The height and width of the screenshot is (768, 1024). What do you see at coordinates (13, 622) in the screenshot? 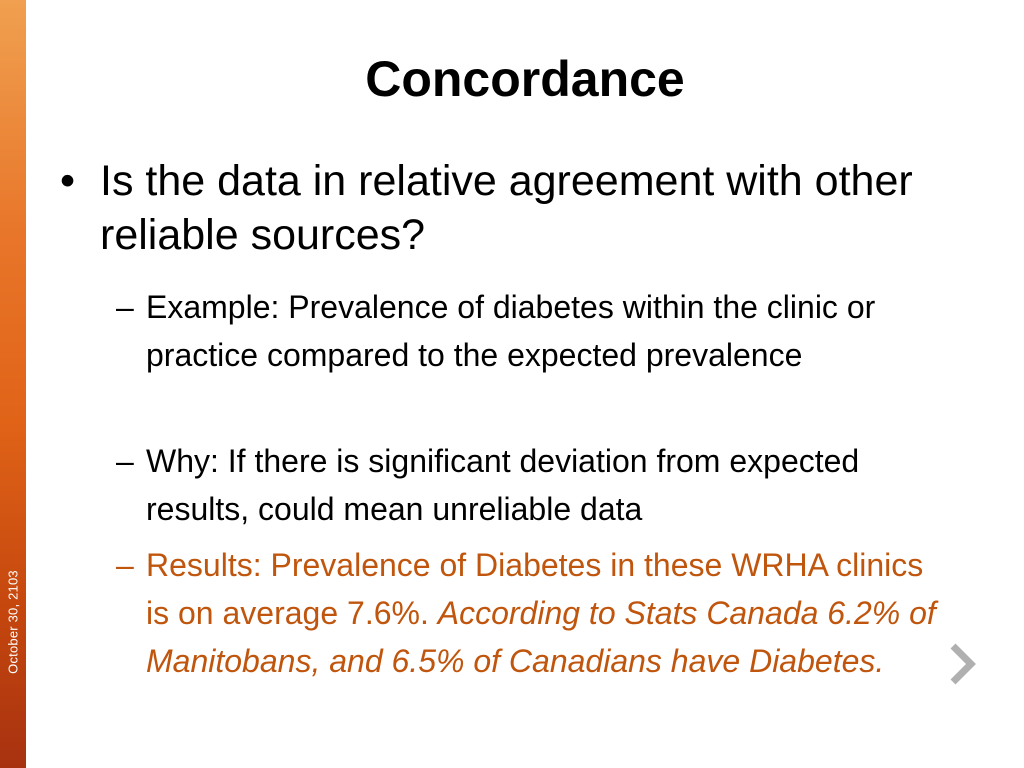
I see `slide-date: October 30, 2103` at bounding box center [13, 622].